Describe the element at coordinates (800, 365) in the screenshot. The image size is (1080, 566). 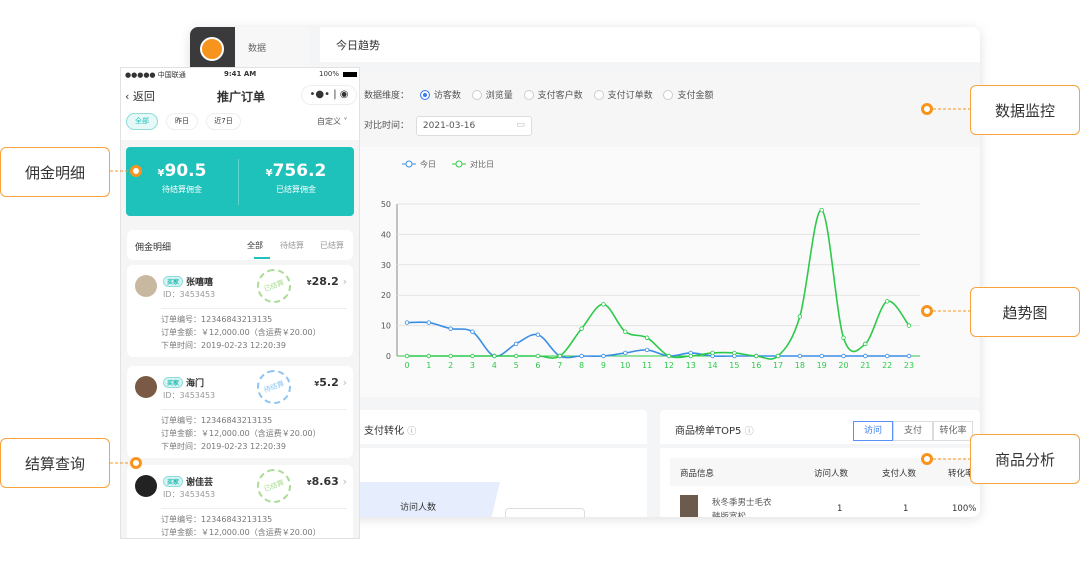
I see `x-tick-label: 18` at that location.